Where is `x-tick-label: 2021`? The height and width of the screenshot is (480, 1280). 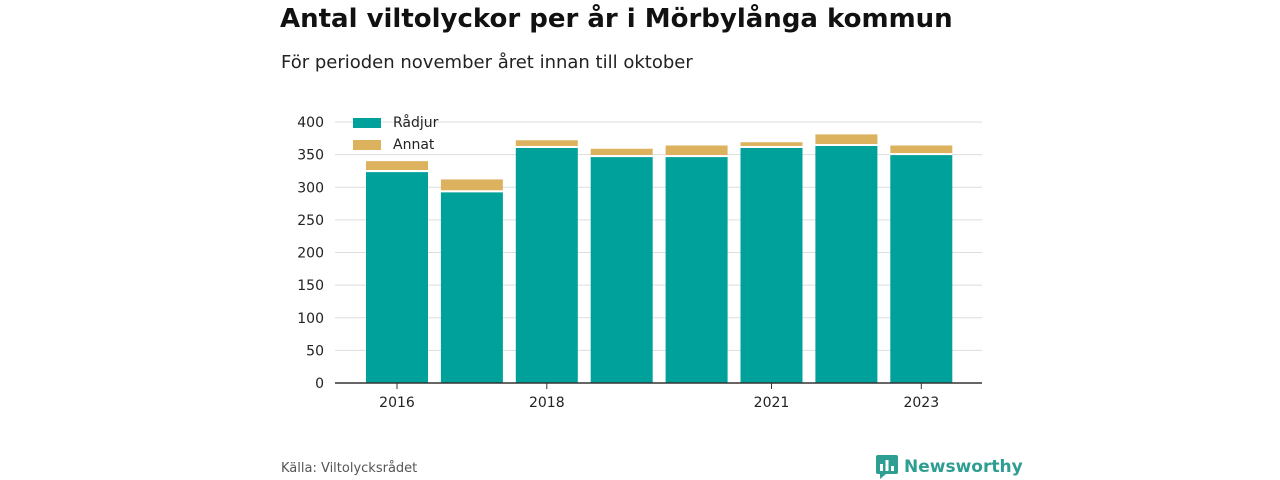 x-tick-label: 2021 is located at coordinates (772, 403).